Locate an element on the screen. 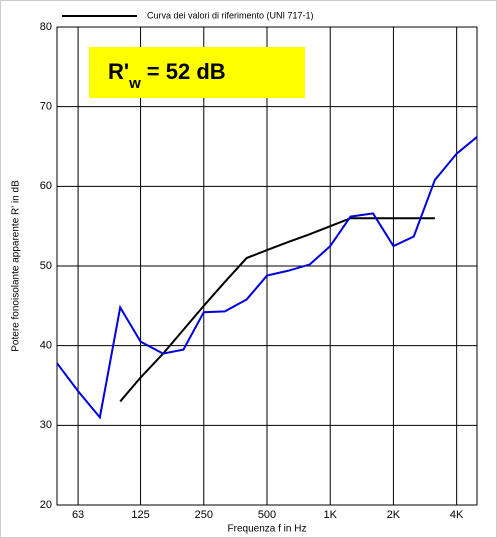  y-axis-label: Potere fonoisolante apparente R' in dB is located at coordinates (16, 266).